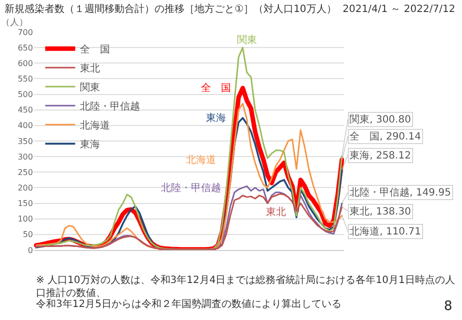  Describe the element at coordinates (25, 110) in the screenshot. I see `y-tick-label: 450` at that location.